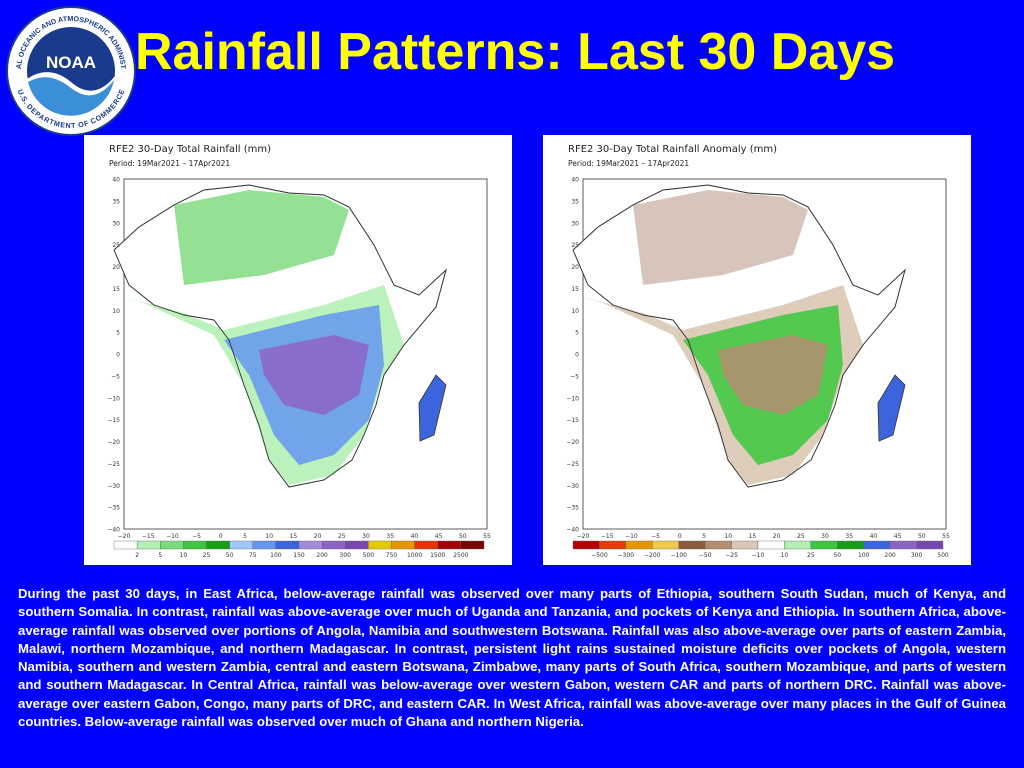  Describe the element at coordinates (801, 536) in the screenshot. I see `x-tick-label: 25` at that location.